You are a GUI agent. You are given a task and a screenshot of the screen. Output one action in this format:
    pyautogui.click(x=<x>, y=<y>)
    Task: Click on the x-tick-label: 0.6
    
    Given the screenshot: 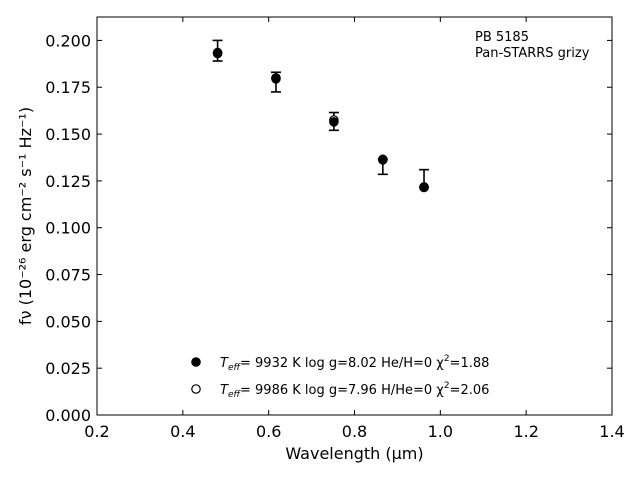 What is the action you would take?
    pyautogui.click(x=268, y=431)
    